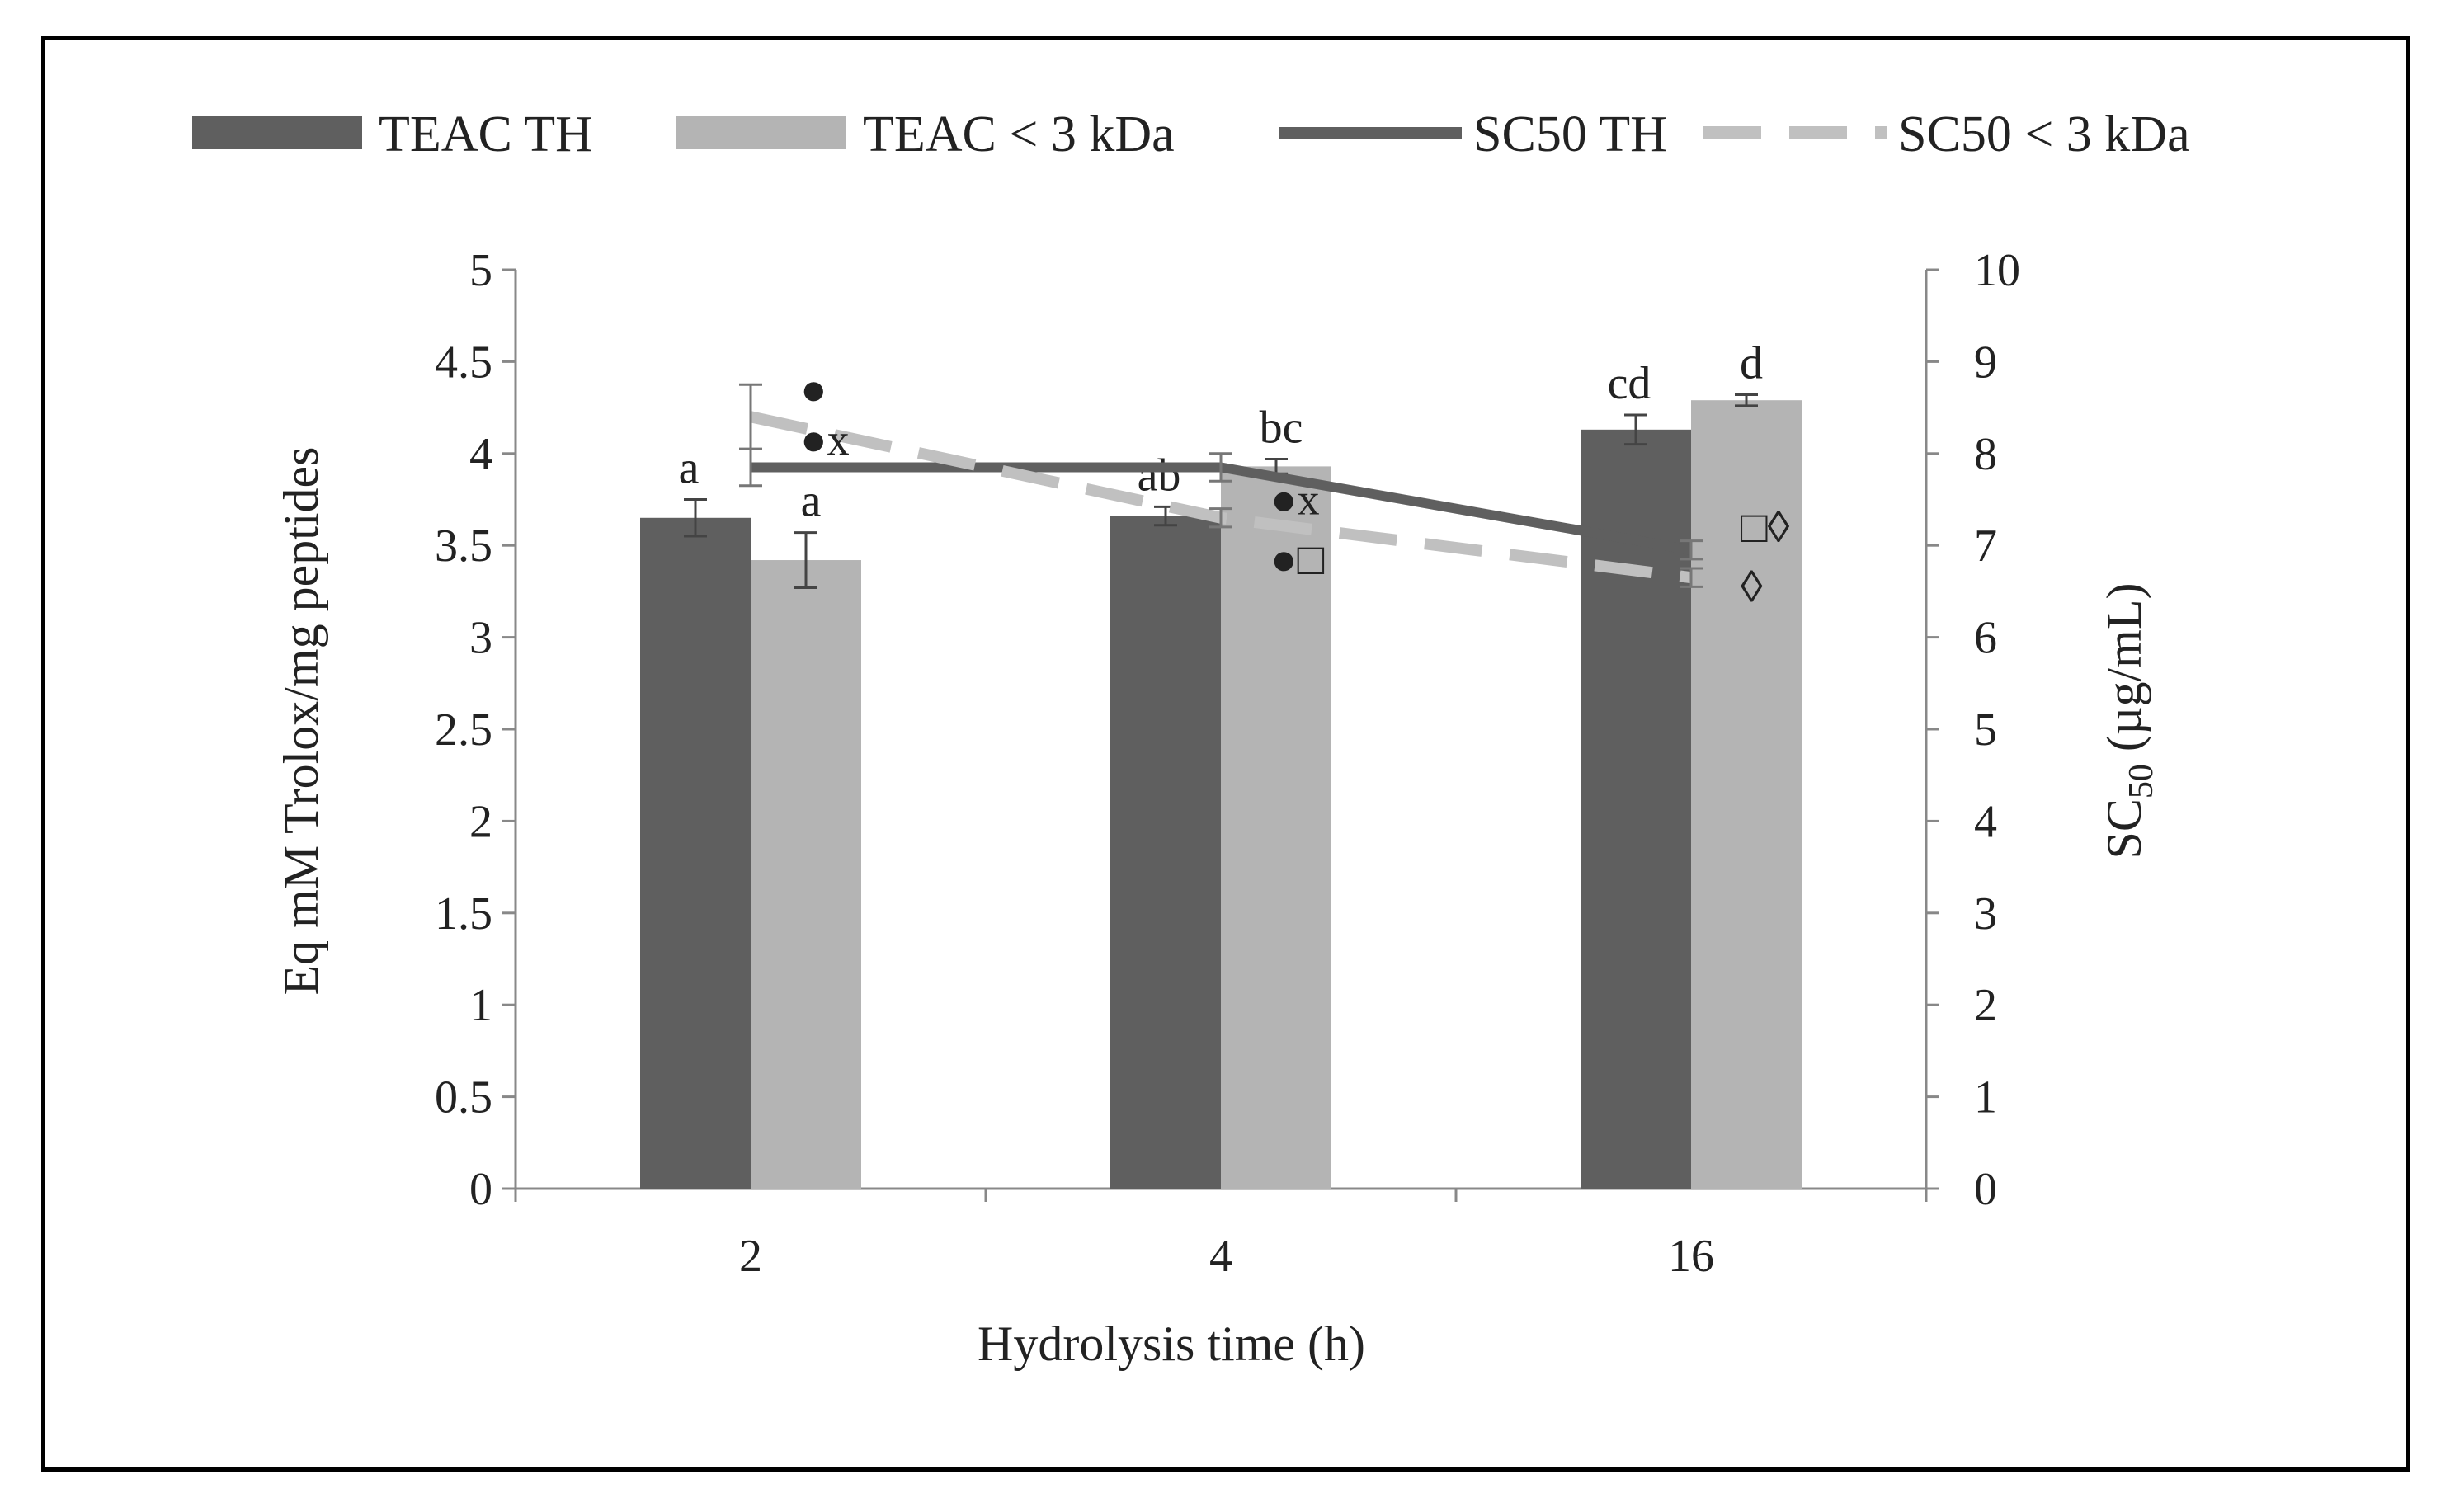  Describe the element at coordinates (481, 454) in the screenshot. I see `y-tick-label: 4` at that location.